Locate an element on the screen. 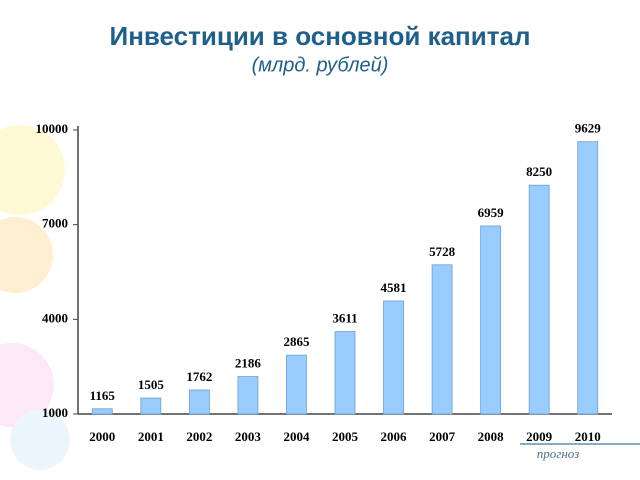  value-label: 2186 is located at coordinates (248, 363).